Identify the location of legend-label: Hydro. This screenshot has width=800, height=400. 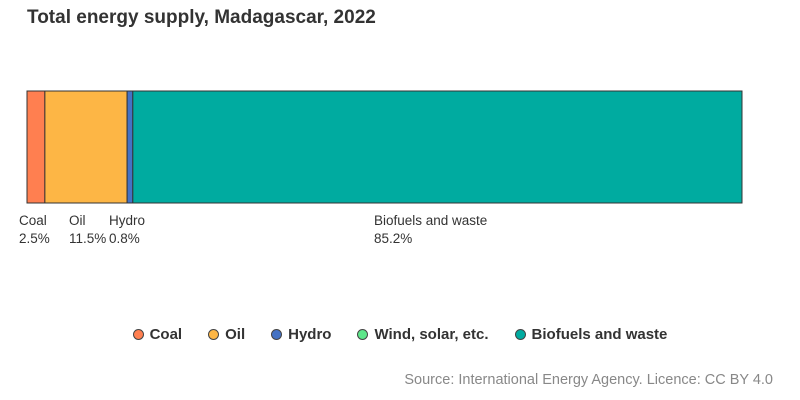
(310, 334).